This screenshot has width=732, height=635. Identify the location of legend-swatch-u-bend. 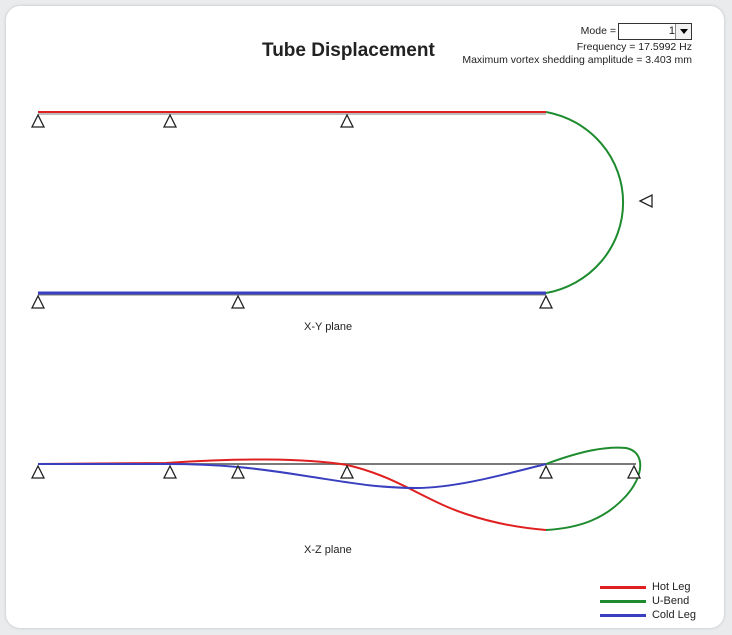
(622, 601).